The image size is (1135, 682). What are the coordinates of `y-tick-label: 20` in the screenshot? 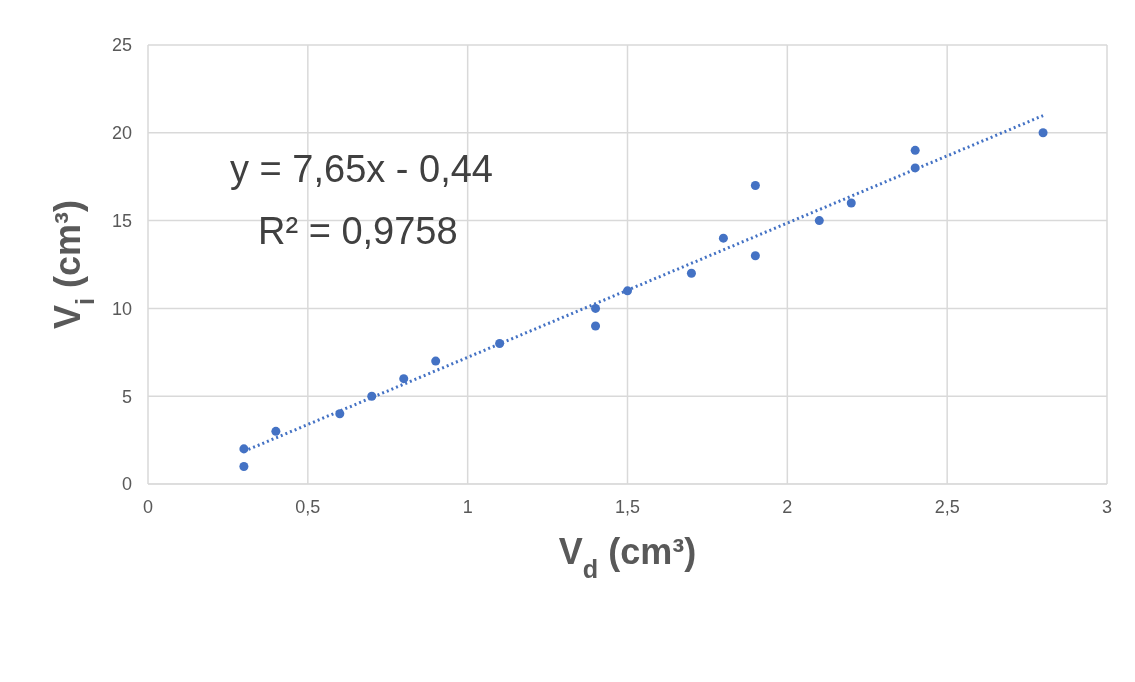 It's located at (121, 133).